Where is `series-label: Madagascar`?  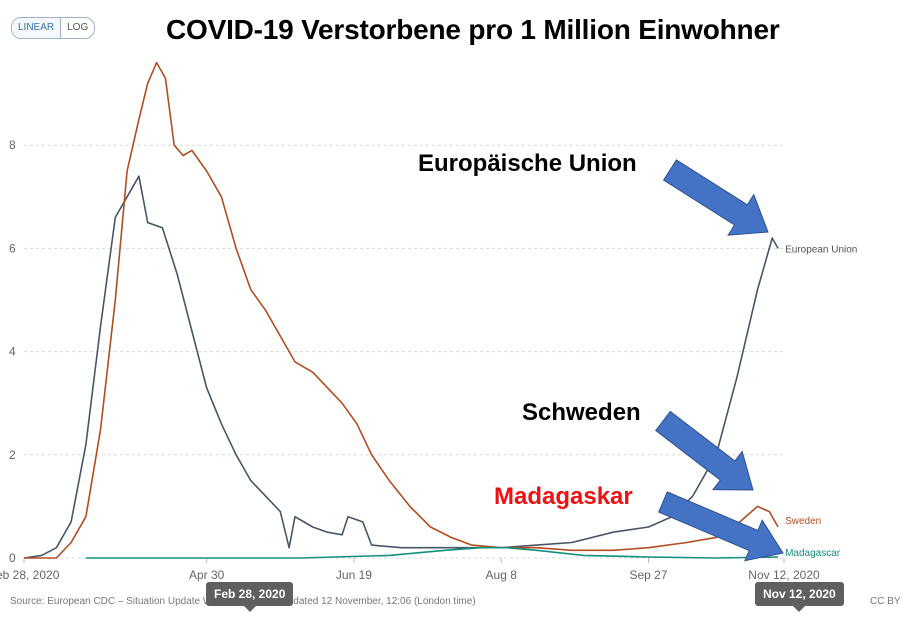
series-label: Madagascar is located at coordinates (813, 553).